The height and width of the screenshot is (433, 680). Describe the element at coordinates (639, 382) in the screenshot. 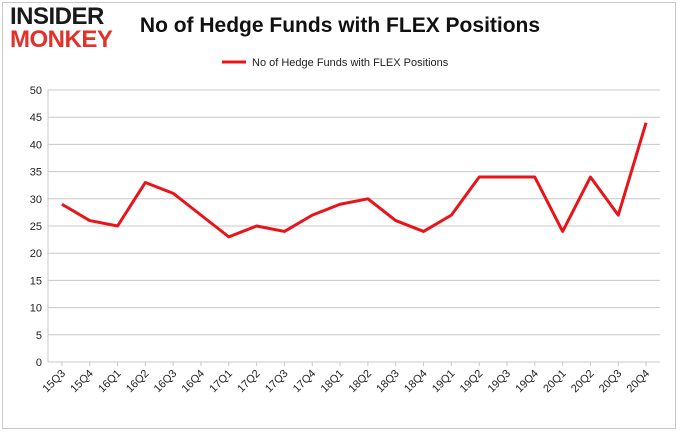

I see `x-tick-label: 20Q4` at that location.